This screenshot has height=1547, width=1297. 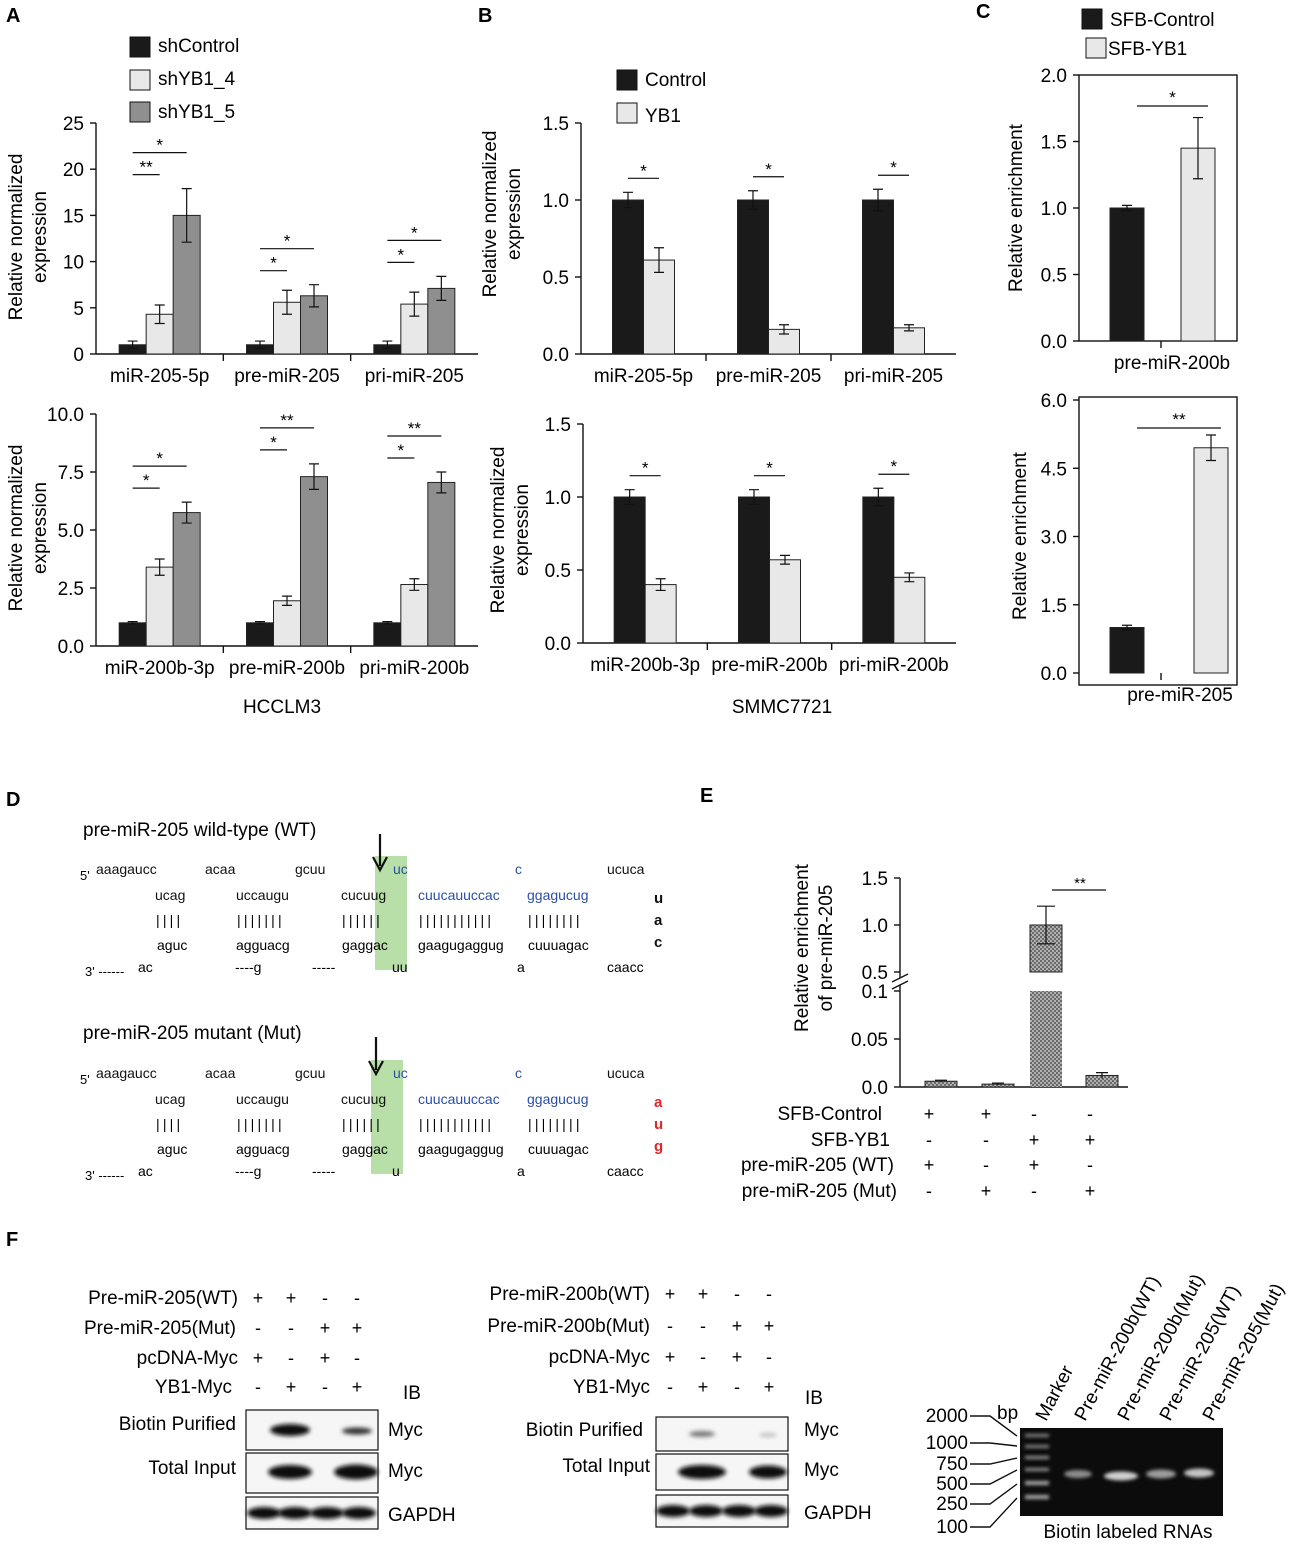 I want to click on e-ytick-label-0: 0.0, so click(x=875, y=1088).